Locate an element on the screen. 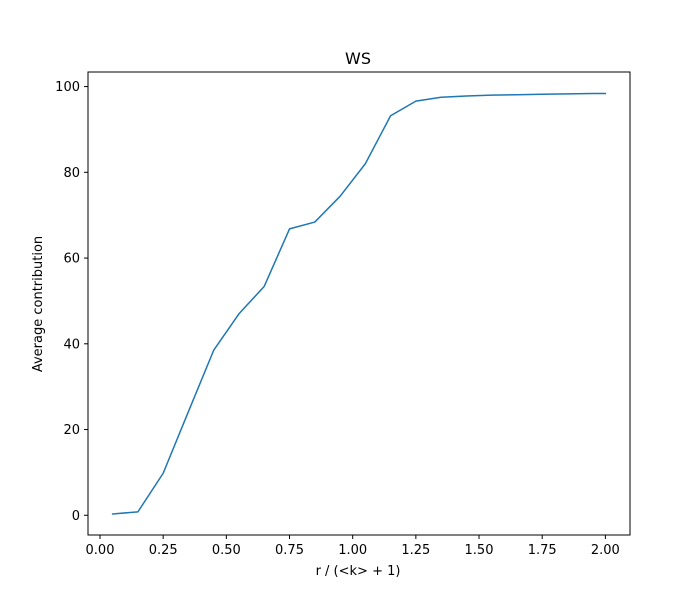 Image resolution: width=700 pixels, height=604 pixels. y-axis-ticks: 0 20 40 60 80 100 is located at coordinates (71, 302).